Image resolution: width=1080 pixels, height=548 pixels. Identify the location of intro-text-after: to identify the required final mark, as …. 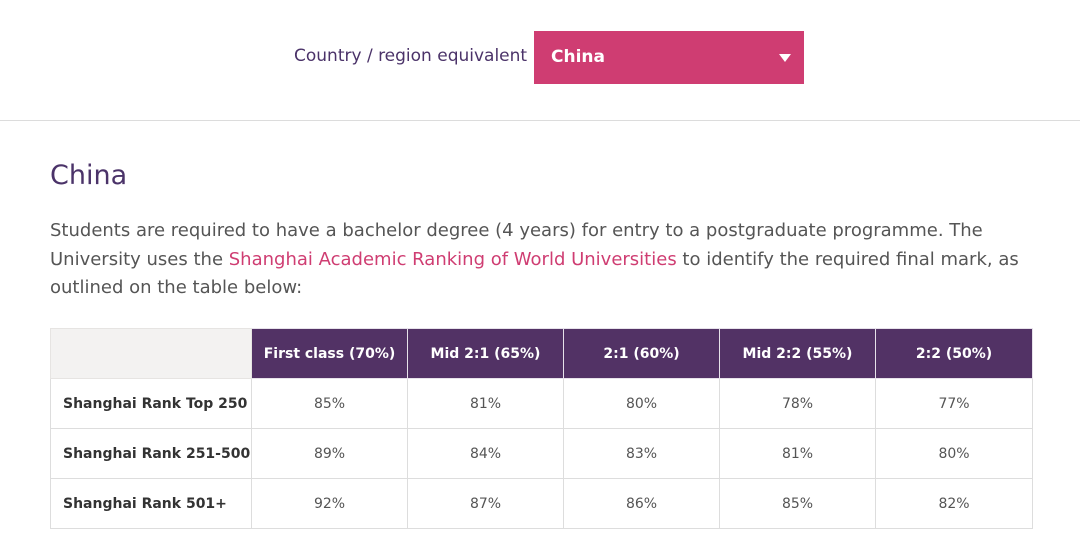
(534, 273).